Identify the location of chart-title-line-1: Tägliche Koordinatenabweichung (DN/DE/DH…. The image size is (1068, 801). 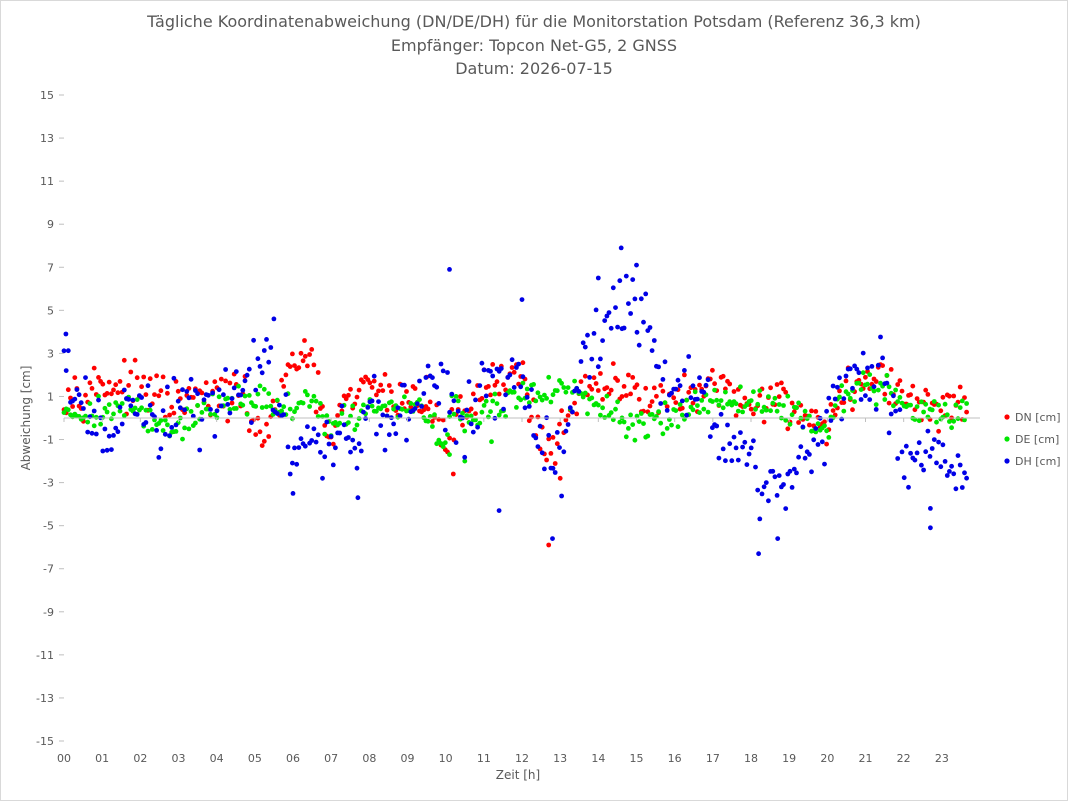
(534, 21).